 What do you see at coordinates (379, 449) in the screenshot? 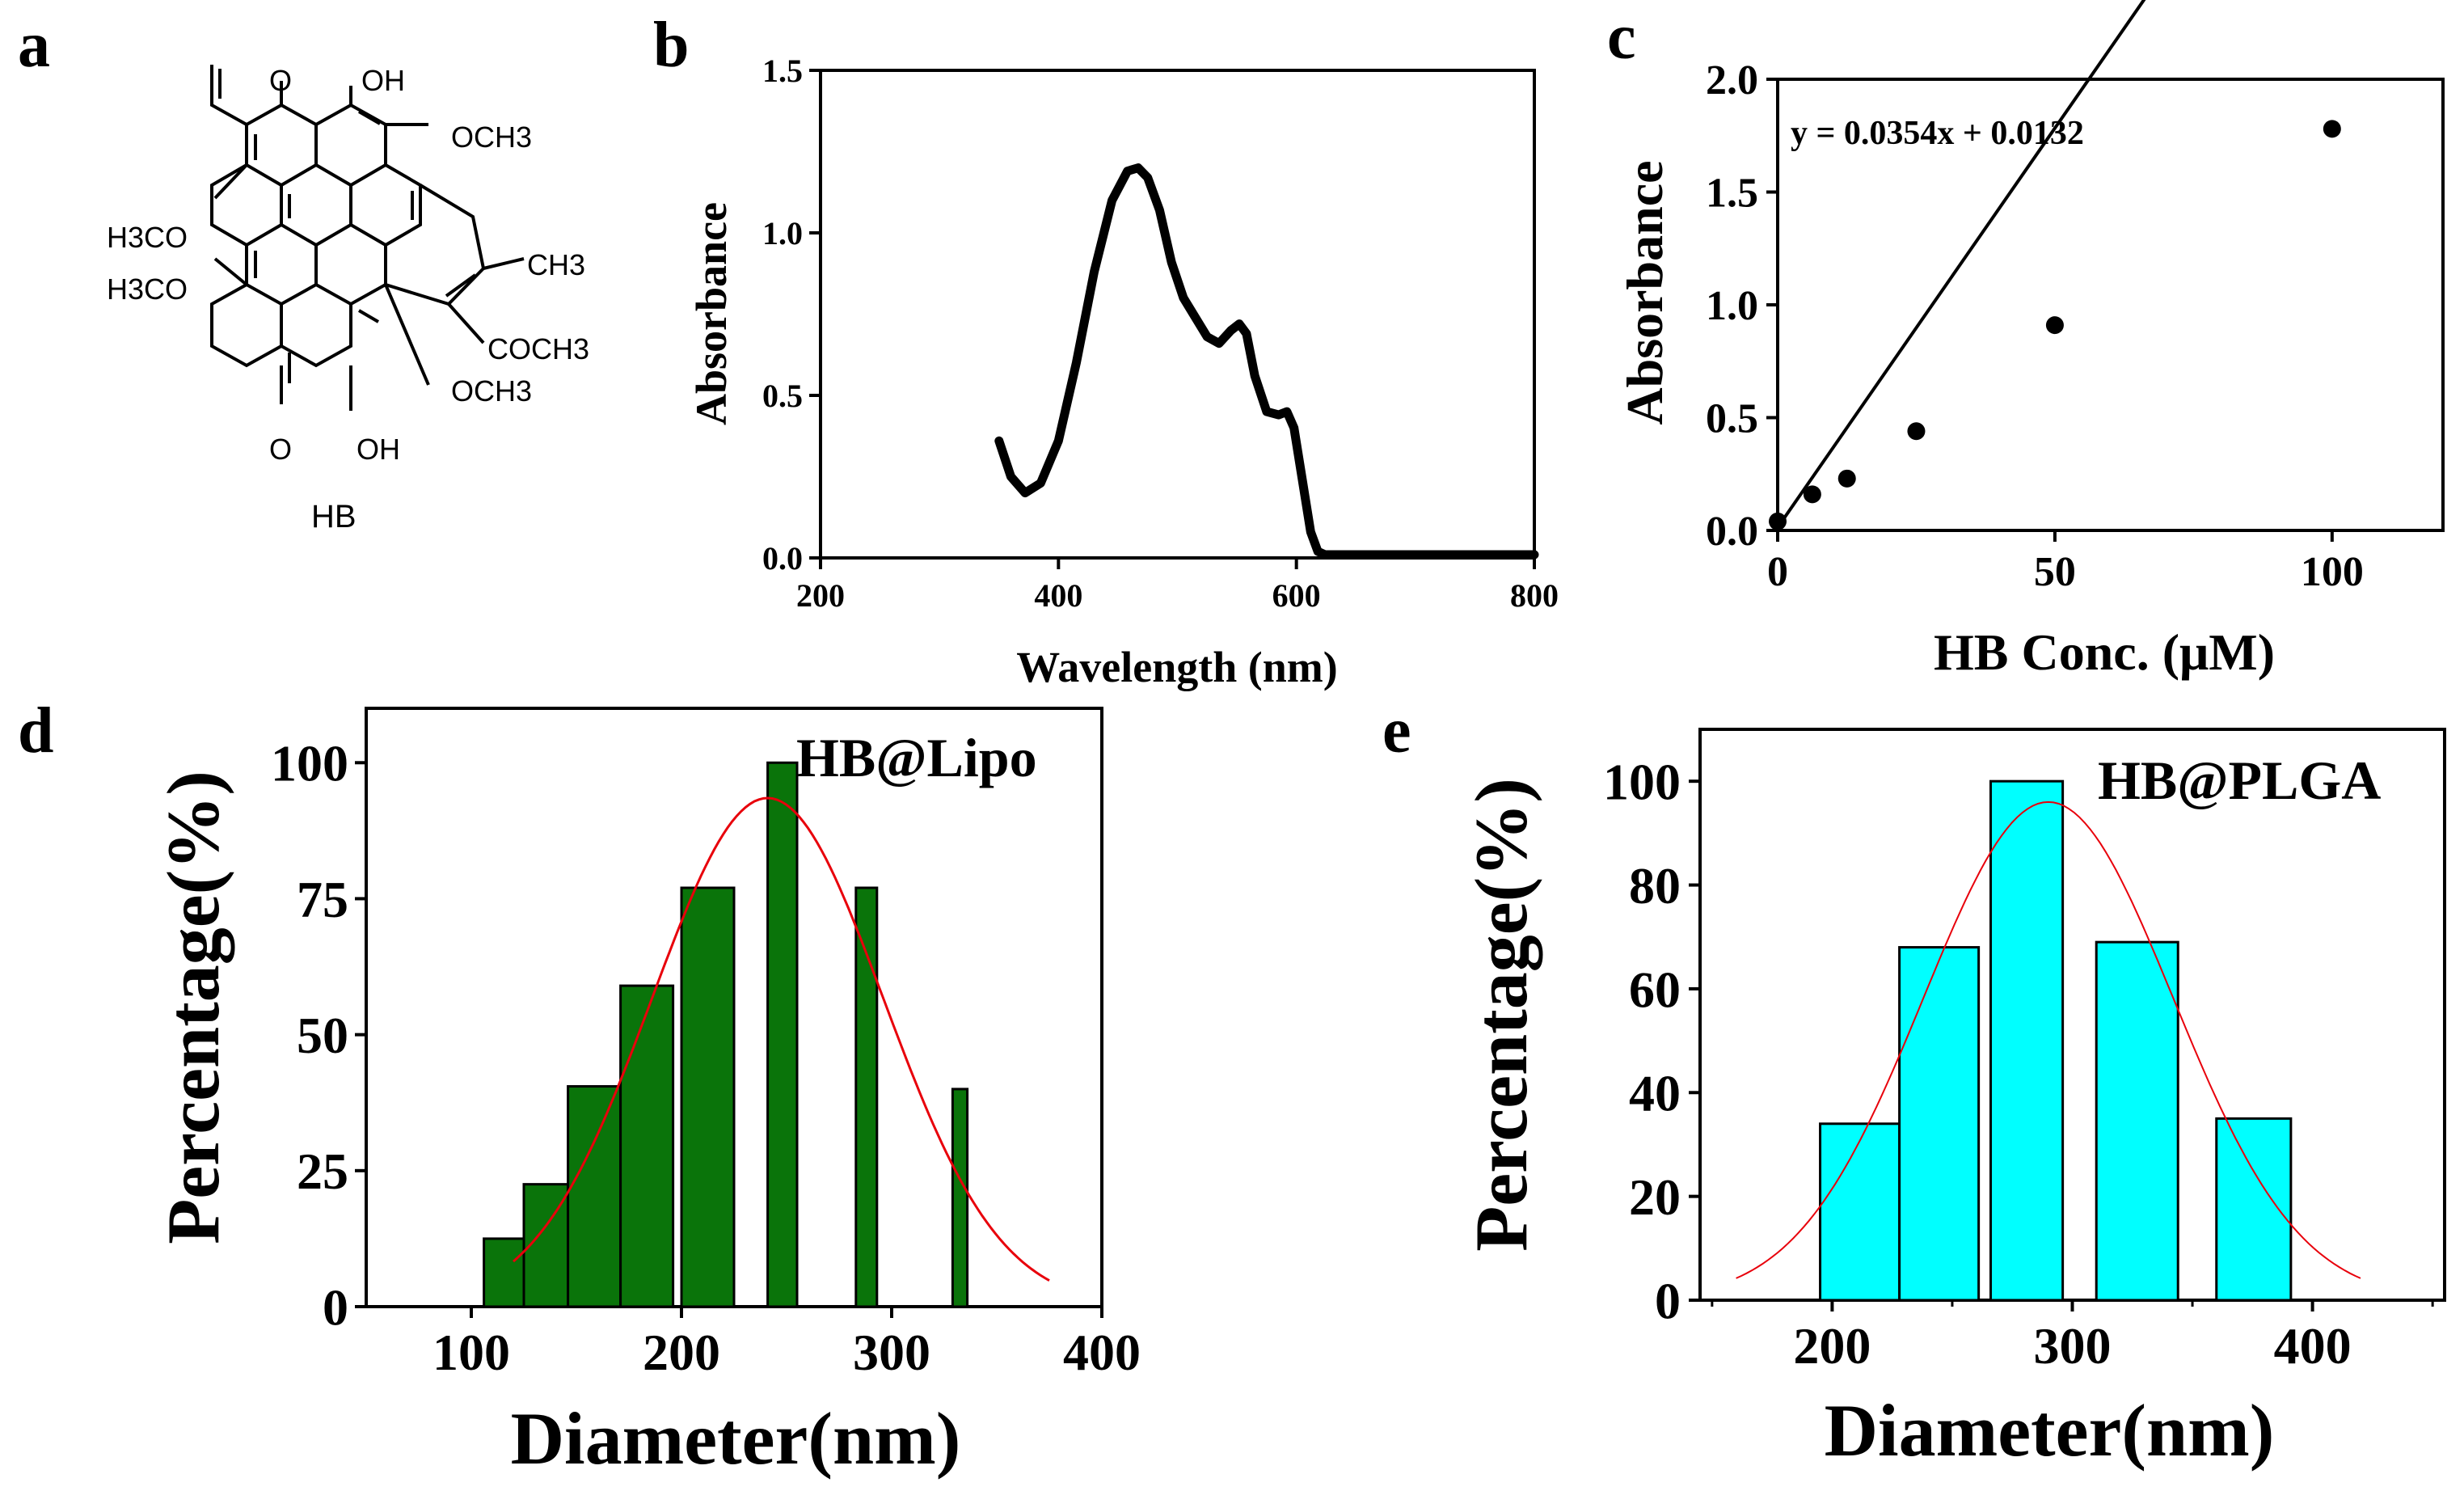
I see `group-oh-bottom: OH` at bounding box center [379, 449].